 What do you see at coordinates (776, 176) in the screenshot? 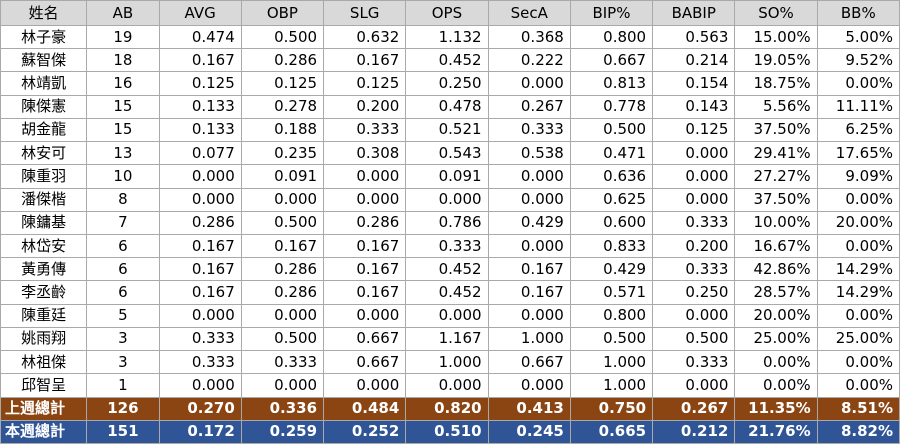
I see `cell-so: 27.27%` at bounding box center [776, 176].